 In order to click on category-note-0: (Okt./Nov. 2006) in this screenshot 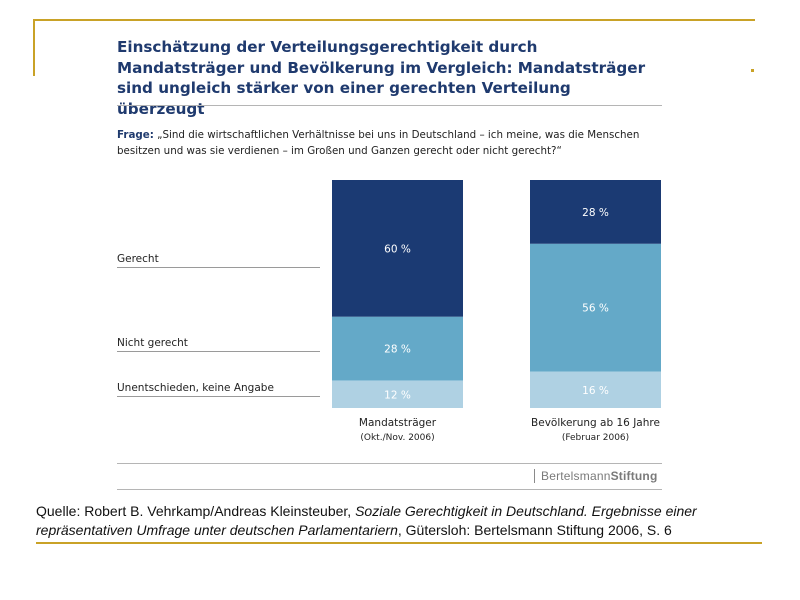, I will do `click(397, 438)`.